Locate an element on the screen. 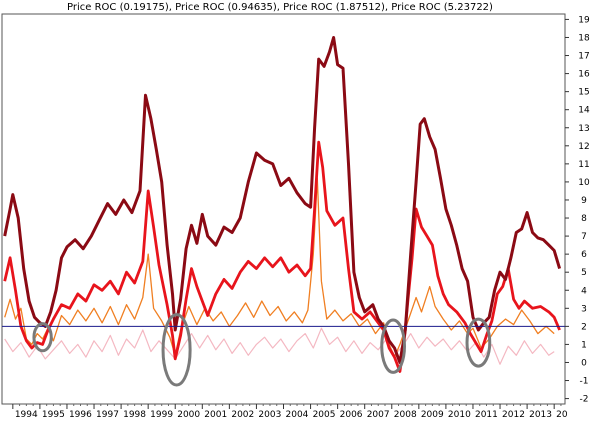 Image resolution: width=600 pixels, height=424 pixels. x-tick-label: 1995 is located at coordinates (53, 415).